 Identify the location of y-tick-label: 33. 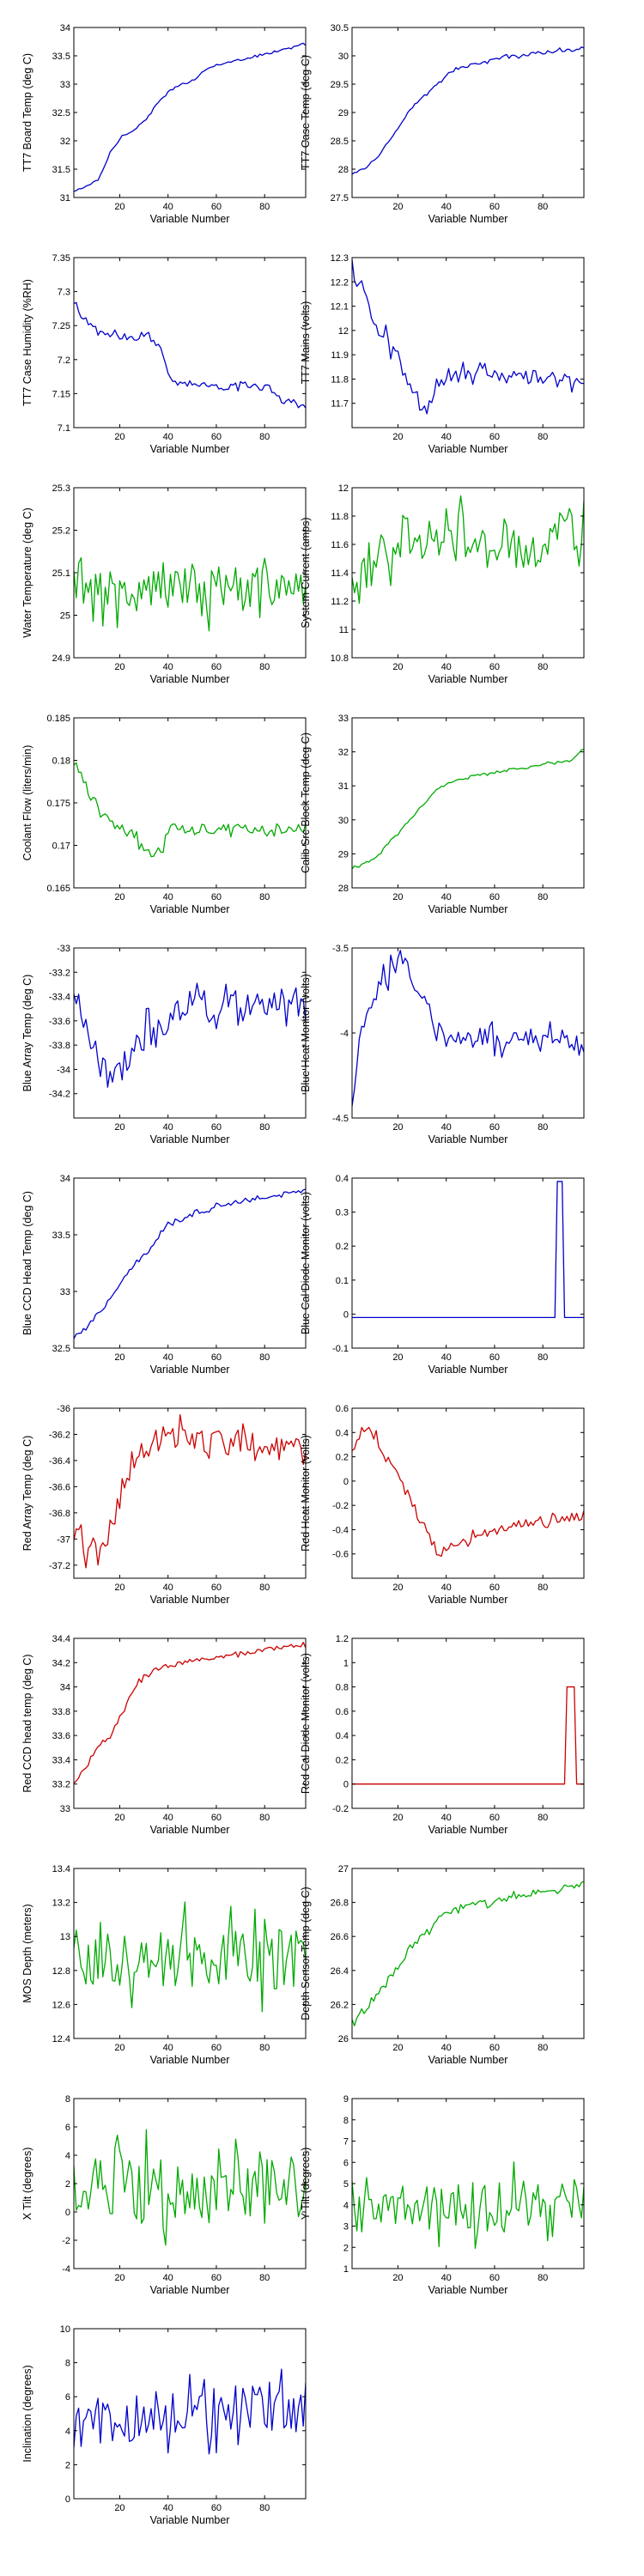
(65, 85).